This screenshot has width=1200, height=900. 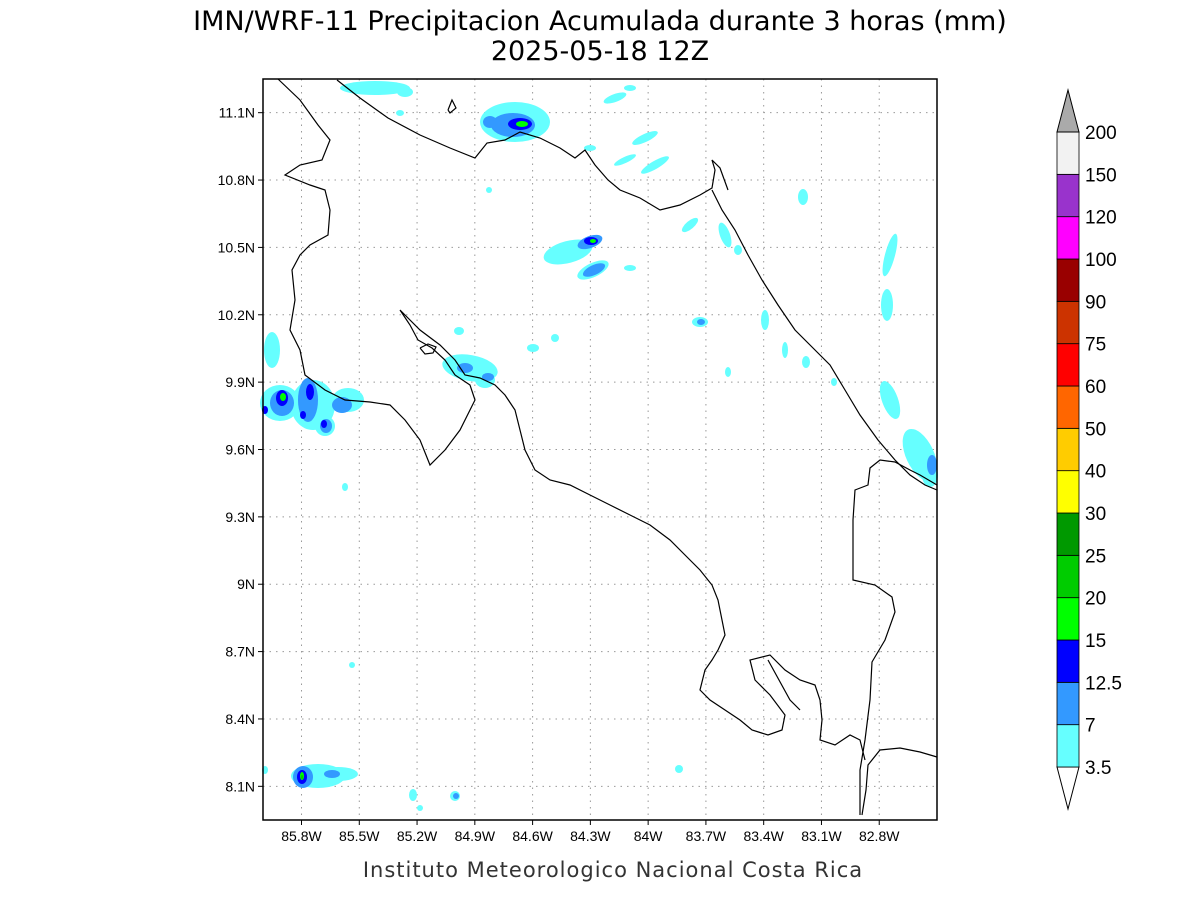 What do you see at coordinates (1101, 260) in the screenshot?
I see `colorbar-label: 100` at bounding box center [1101, 260].